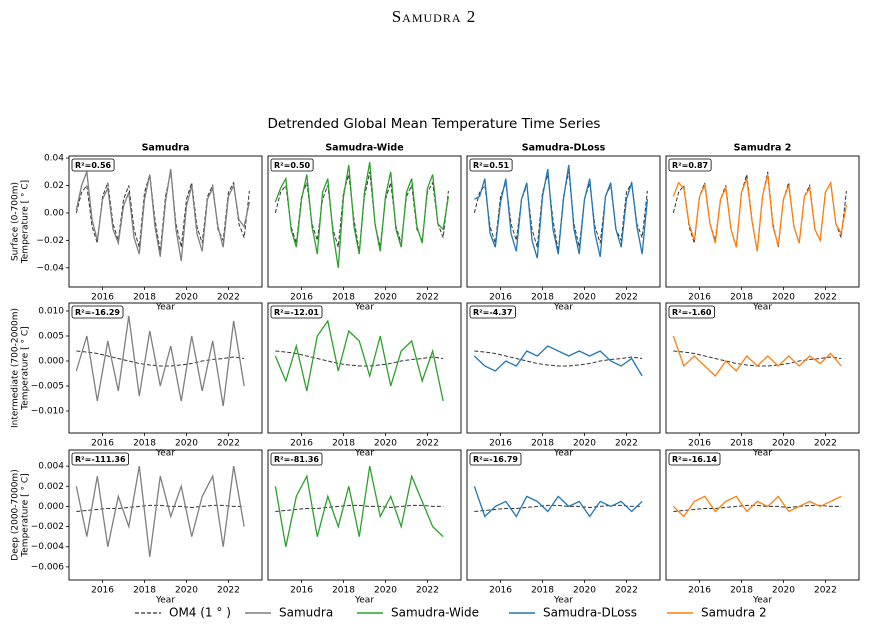  I want to click on y-axis-label: Intermediate (700-2000m), so click(16, 368).